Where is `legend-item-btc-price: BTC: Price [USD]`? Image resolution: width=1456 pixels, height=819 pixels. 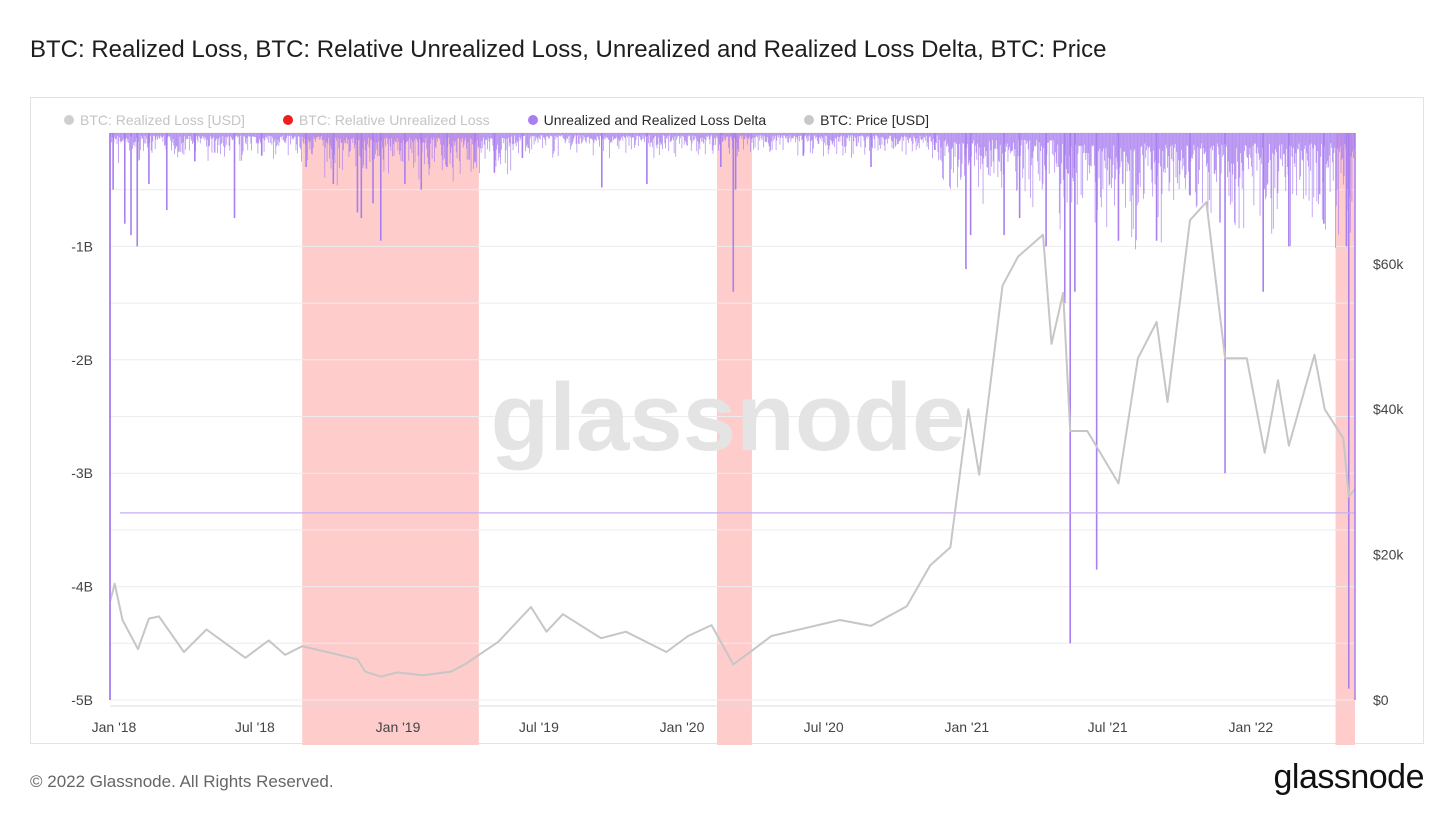 legend-item-btc-price: BTC: Price [USD] is located at coordinates (866, 120).